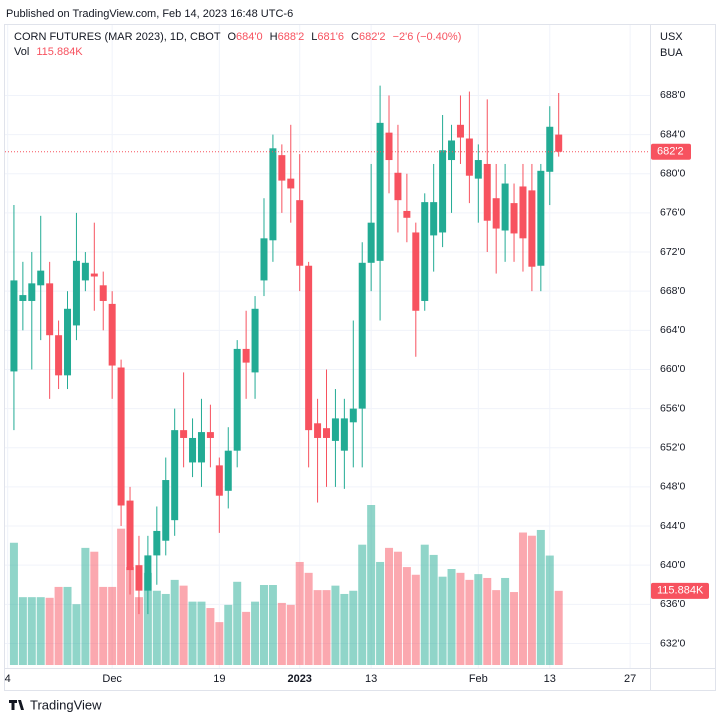  What do you see at coordinates (16, 705) in the screenshot?
I see `brand-logo` at bounding box center [16, 705].